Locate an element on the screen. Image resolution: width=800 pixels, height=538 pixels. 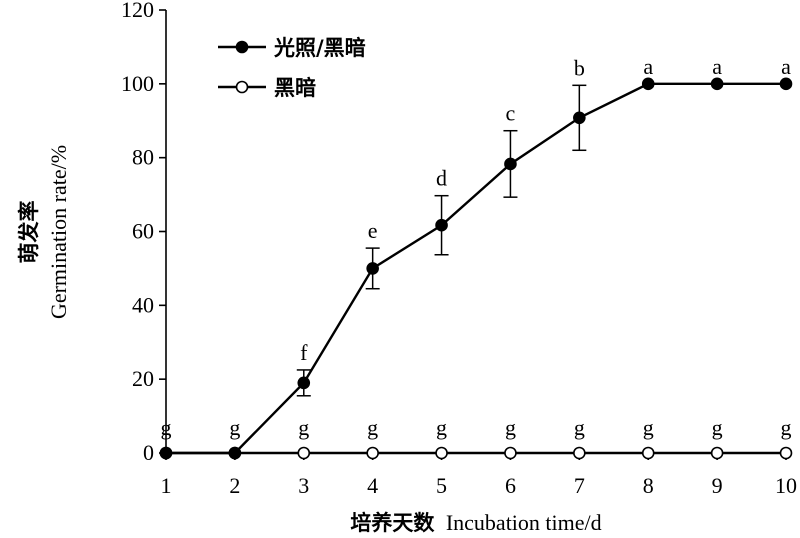
y-ticks: 0 20 40 60 80 100 120 is located at coordinates (143, 232).